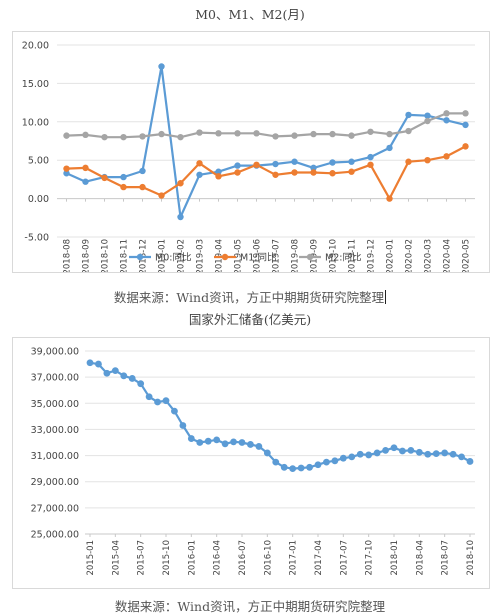 This screenshot has height=615, width=500. I want to click on chart1-y-tick-label: 5.00, so click(38, 161).